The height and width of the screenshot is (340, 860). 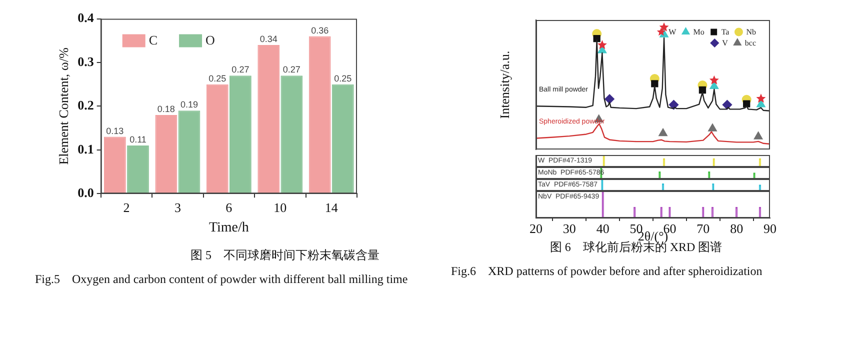 I want to click on x-tick-label: 80, so click(x=737, y=228).